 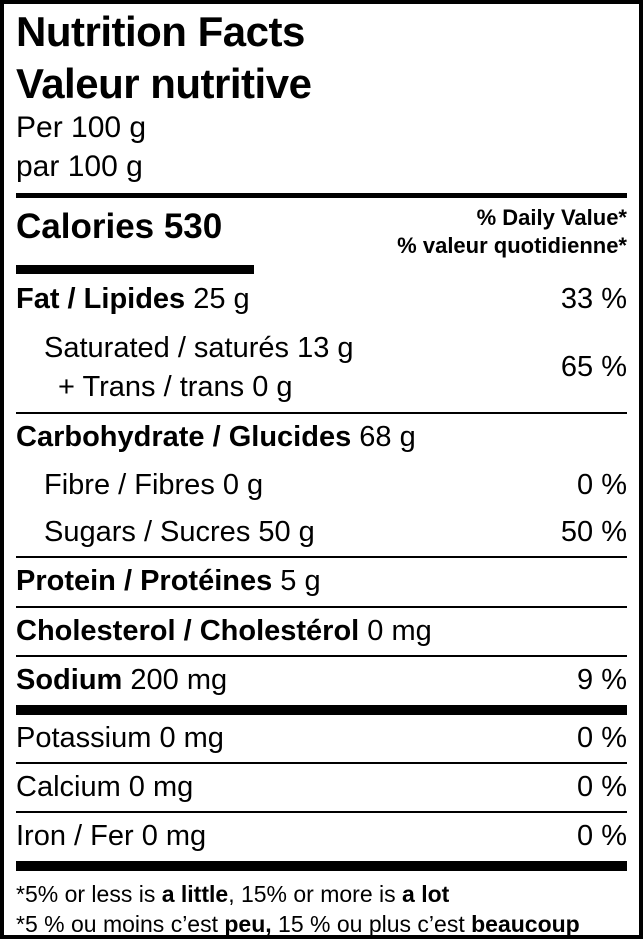 What do you see at coordinates (81, 128) in the screenshot?
I see `serving-size-en: Per 100 g` at bounding box center [81, 128].